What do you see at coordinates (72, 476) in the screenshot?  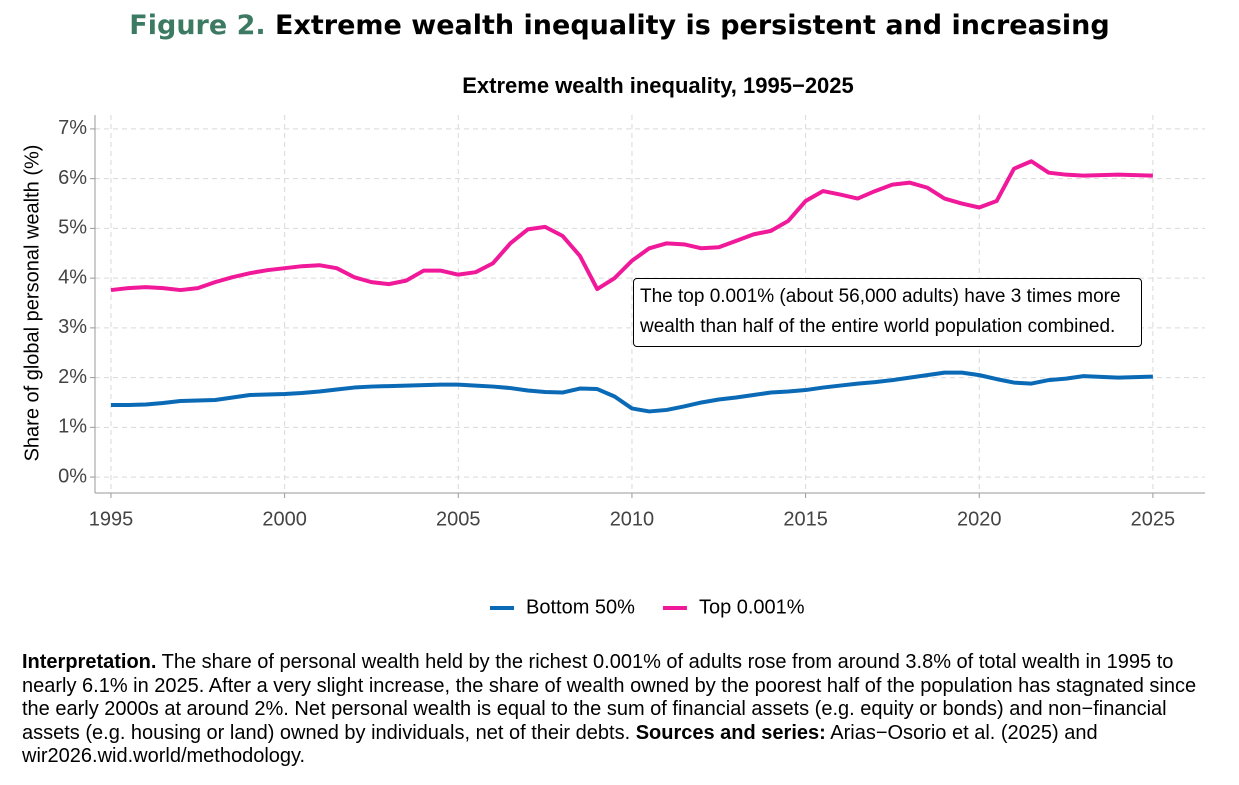 I see `y-tick-label: 0%` at bounding box center [72, 476].